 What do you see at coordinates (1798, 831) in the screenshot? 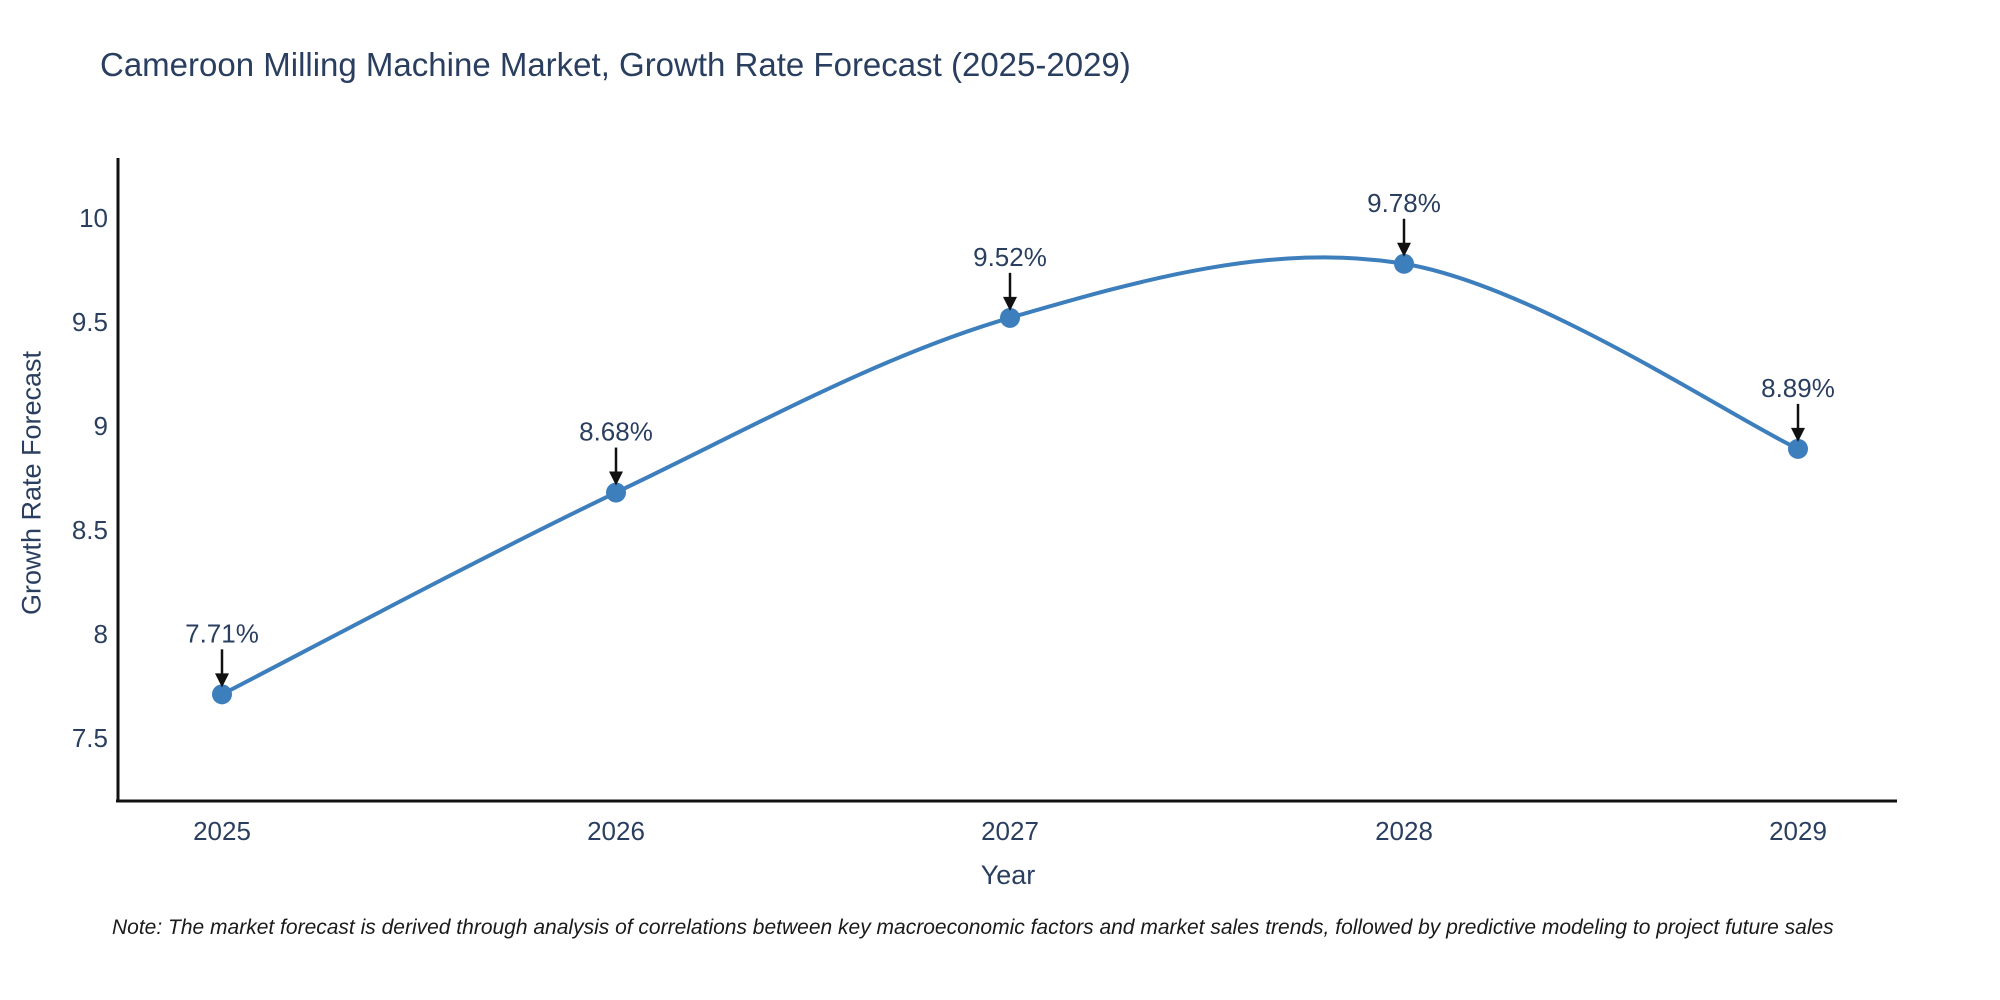
I see `x-tick-label: 2029` at bounding box center [1798, 831].